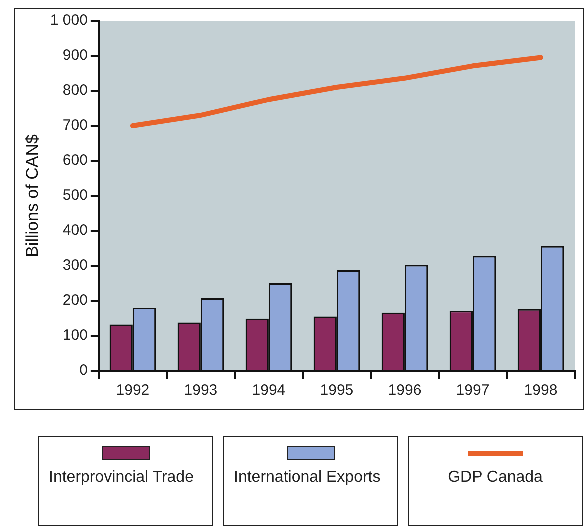 The width and height of the screenshot is (584, 527). What do you see at coordinates (75, 55) in the screenshot?
I see `y-tick-label: 900` at bounding box center [75, 55].